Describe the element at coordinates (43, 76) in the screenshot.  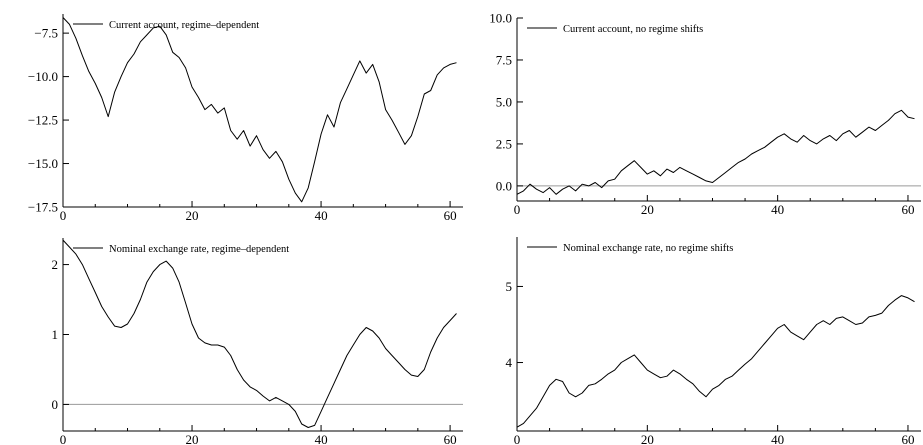
I see `y-tick-label: −10.0` at that location.